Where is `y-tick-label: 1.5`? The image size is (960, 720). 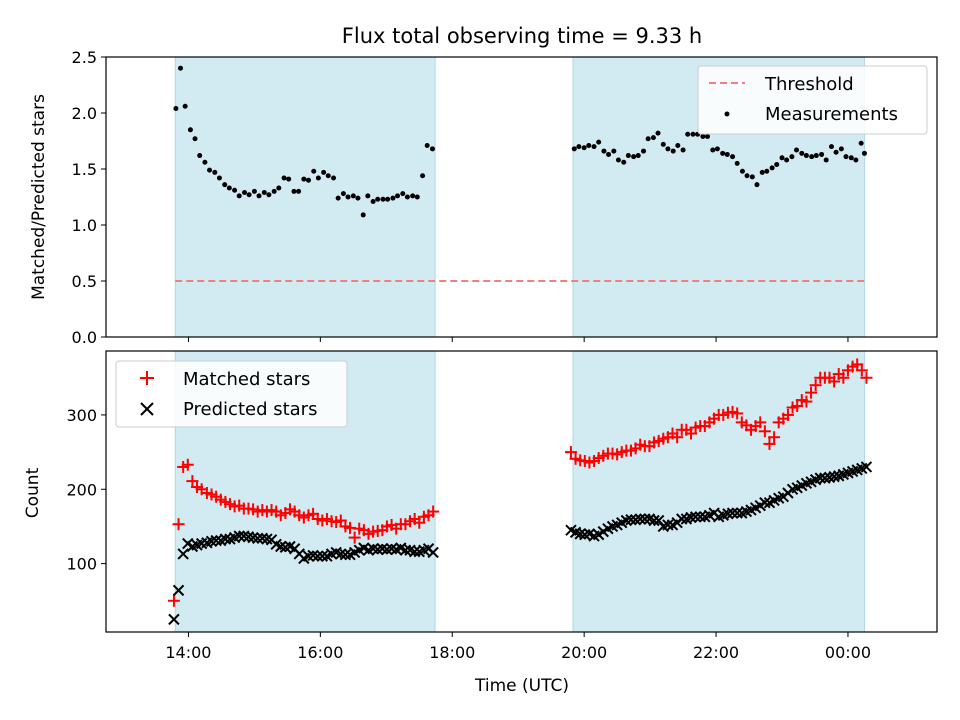 y-tick-label: 1.5 is located at coordinates (84, 169).